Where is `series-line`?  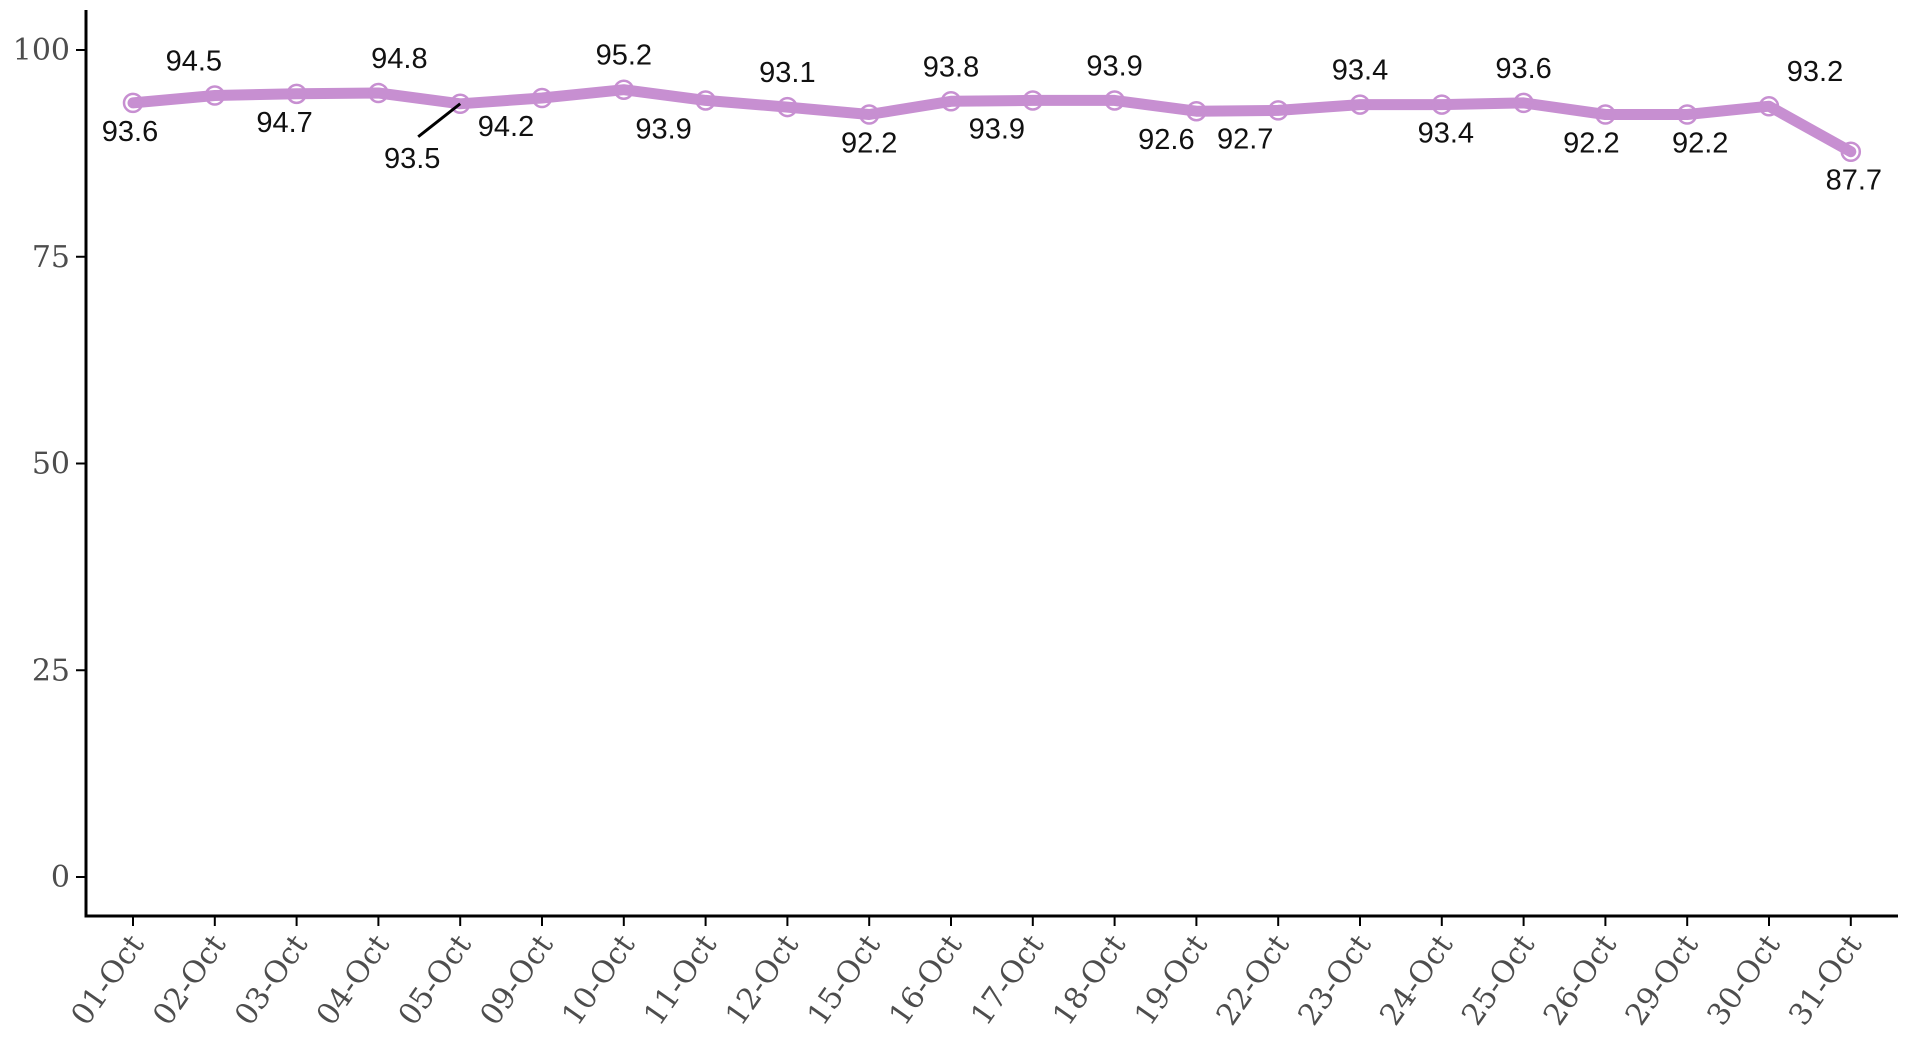 series-line is located at coordinates (992, 121).